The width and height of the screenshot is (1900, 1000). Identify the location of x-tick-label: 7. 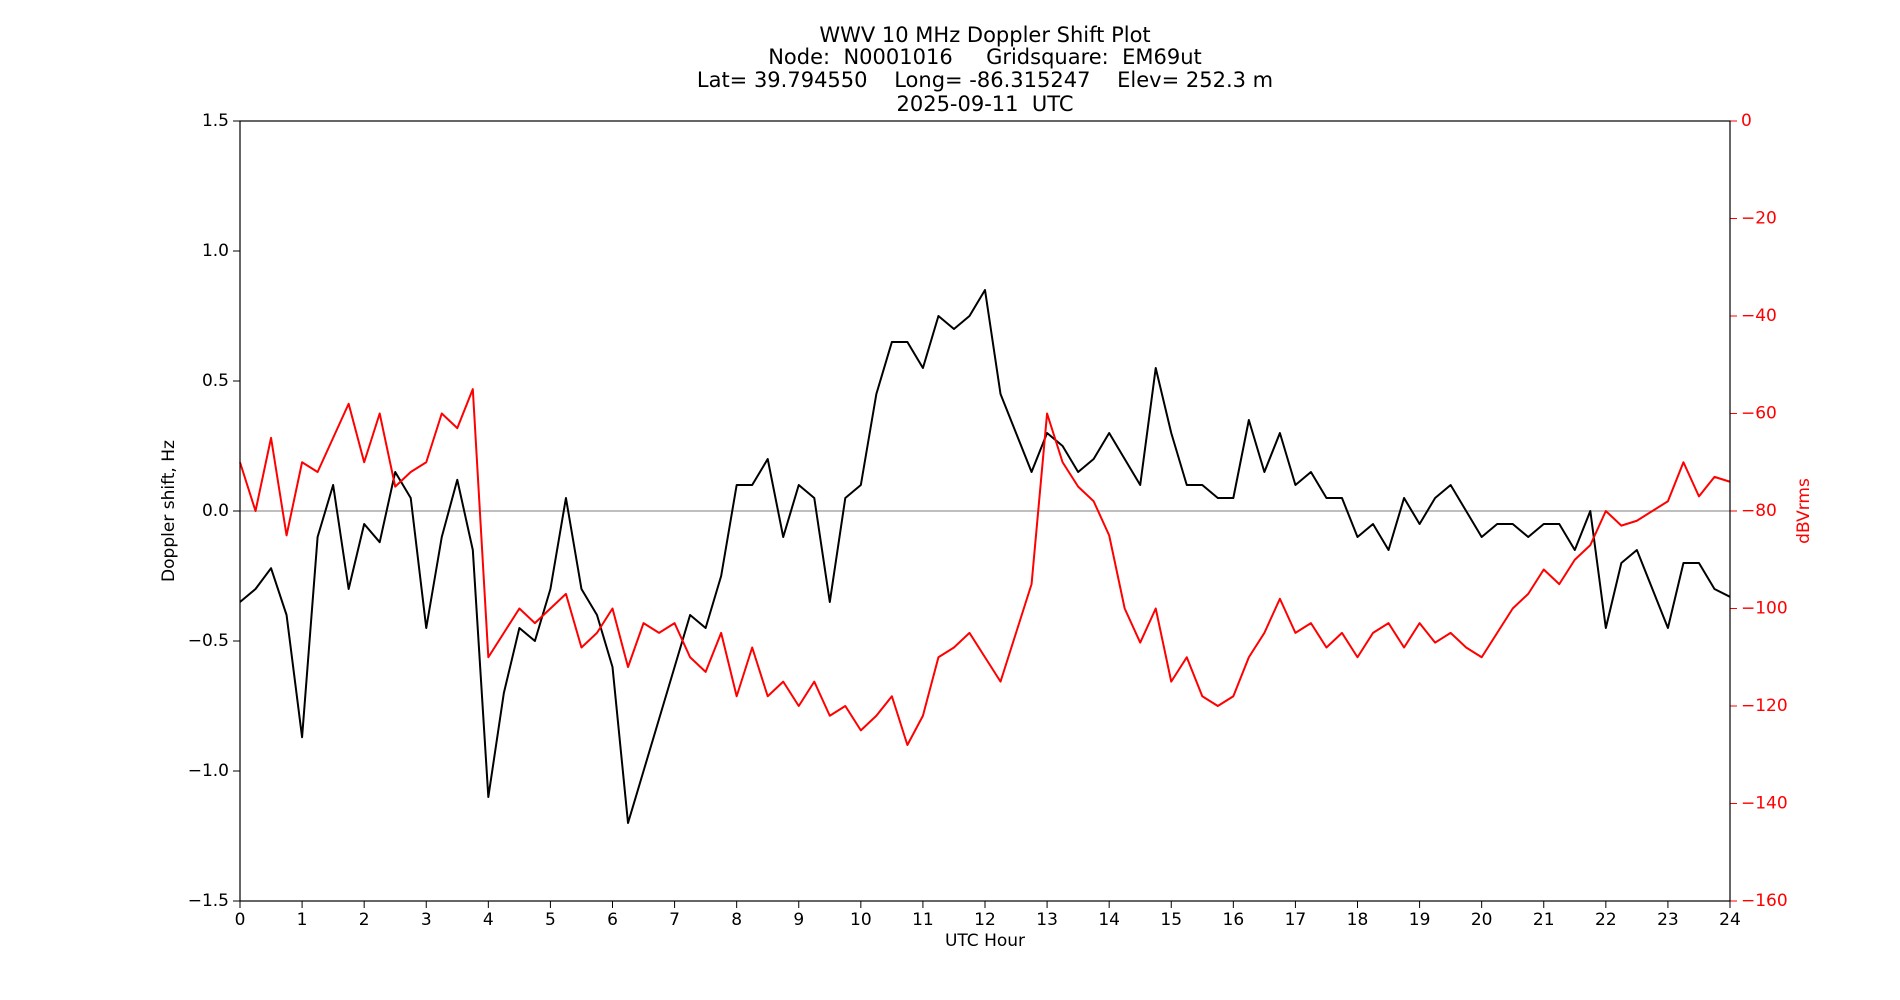
(674, 920).